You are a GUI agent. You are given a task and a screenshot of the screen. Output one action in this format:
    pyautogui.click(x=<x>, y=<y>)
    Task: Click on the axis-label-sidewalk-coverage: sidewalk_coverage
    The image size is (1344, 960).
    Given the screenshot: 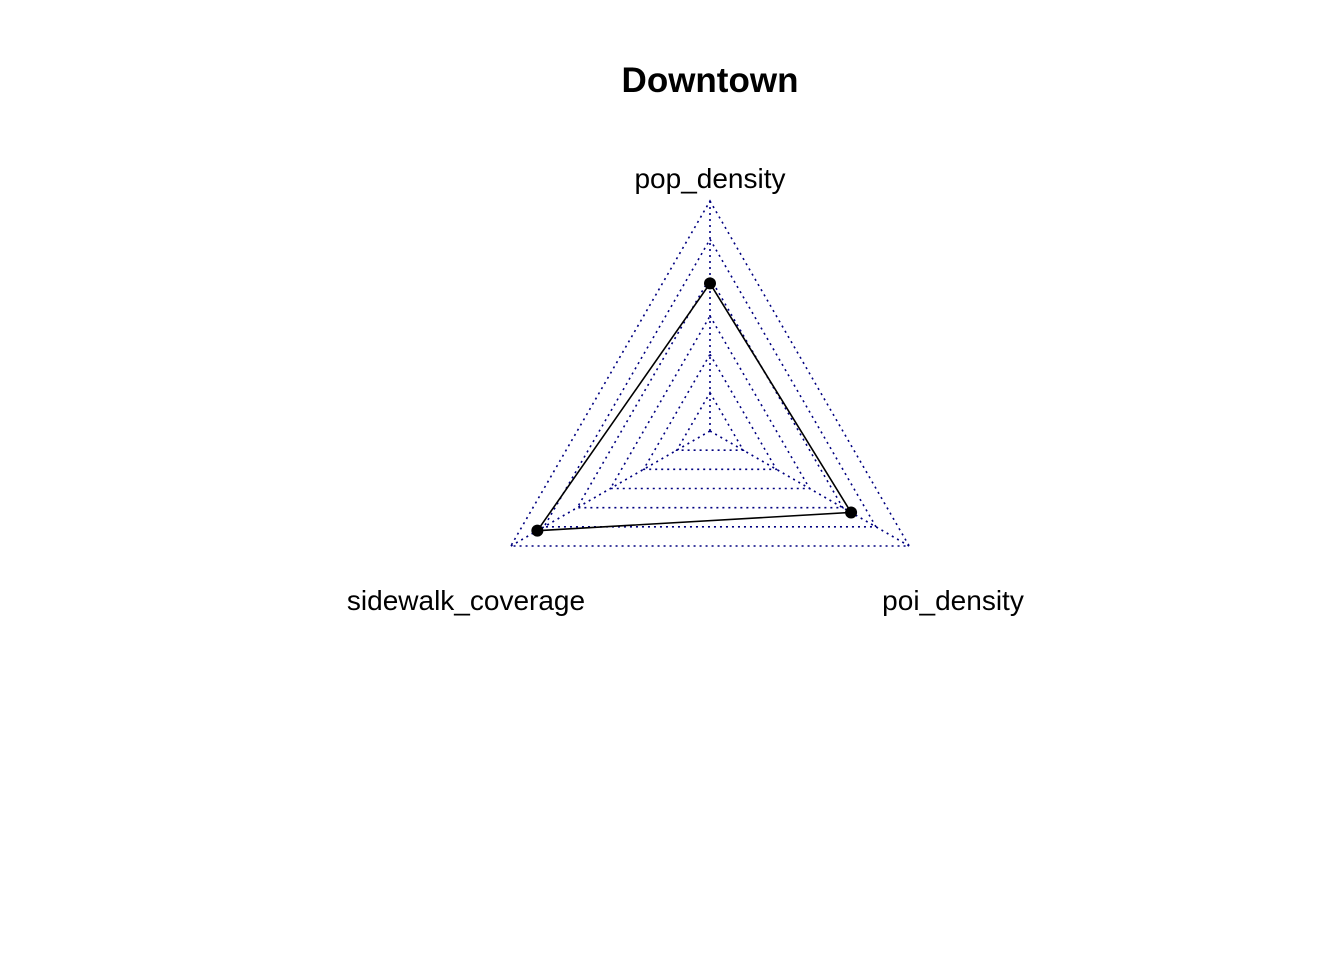 What is the action you would take?
    pyautogui.click(x=466, y=600)
    